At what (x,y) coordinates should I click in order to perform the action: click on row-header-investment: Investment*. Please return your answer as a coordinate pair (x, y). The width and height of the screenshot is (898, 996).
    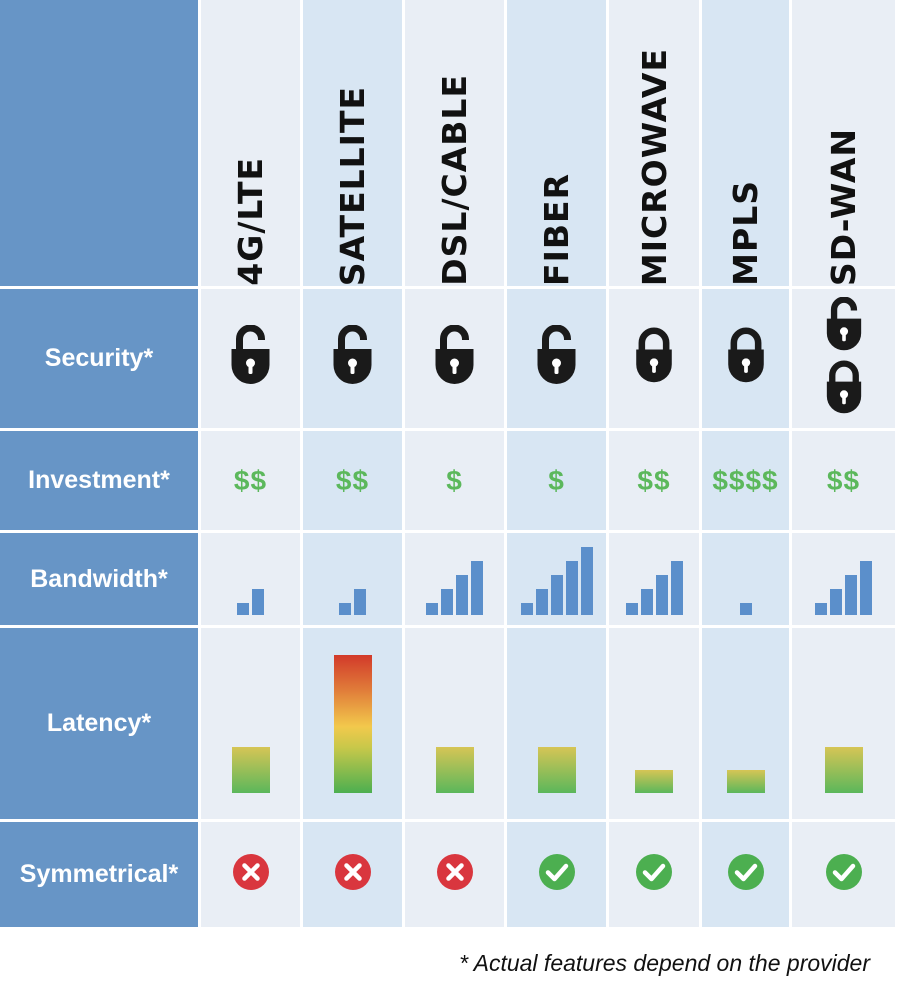
    Looking at the image, I should click on (99, 480).